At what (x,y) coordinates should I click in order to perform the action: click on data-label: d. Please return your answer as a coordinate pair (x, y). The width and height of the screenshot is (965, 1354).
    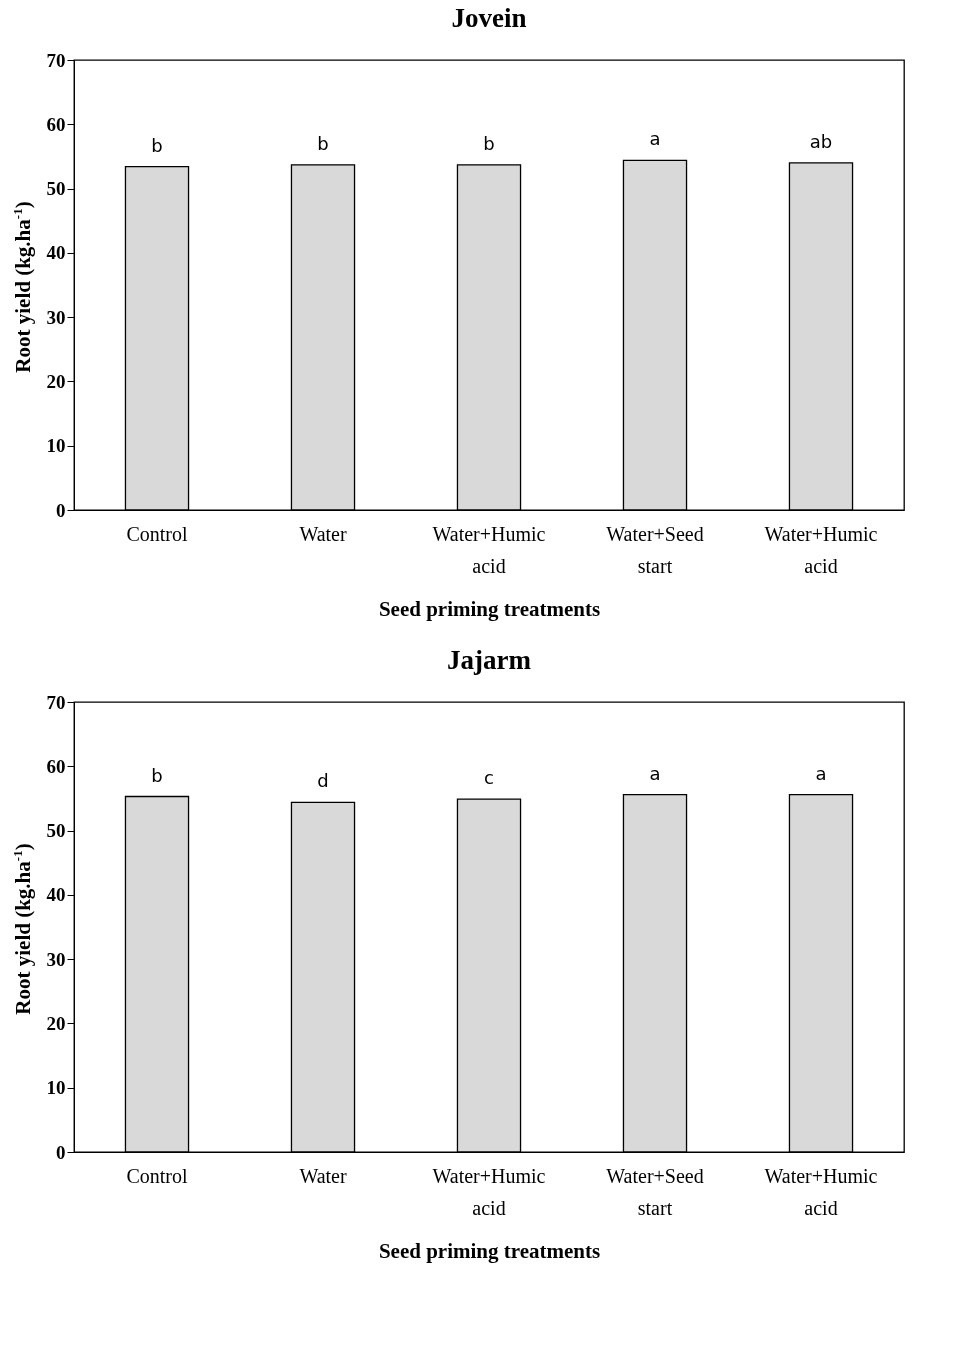
    Looking at the image, I should click on (323, 781).